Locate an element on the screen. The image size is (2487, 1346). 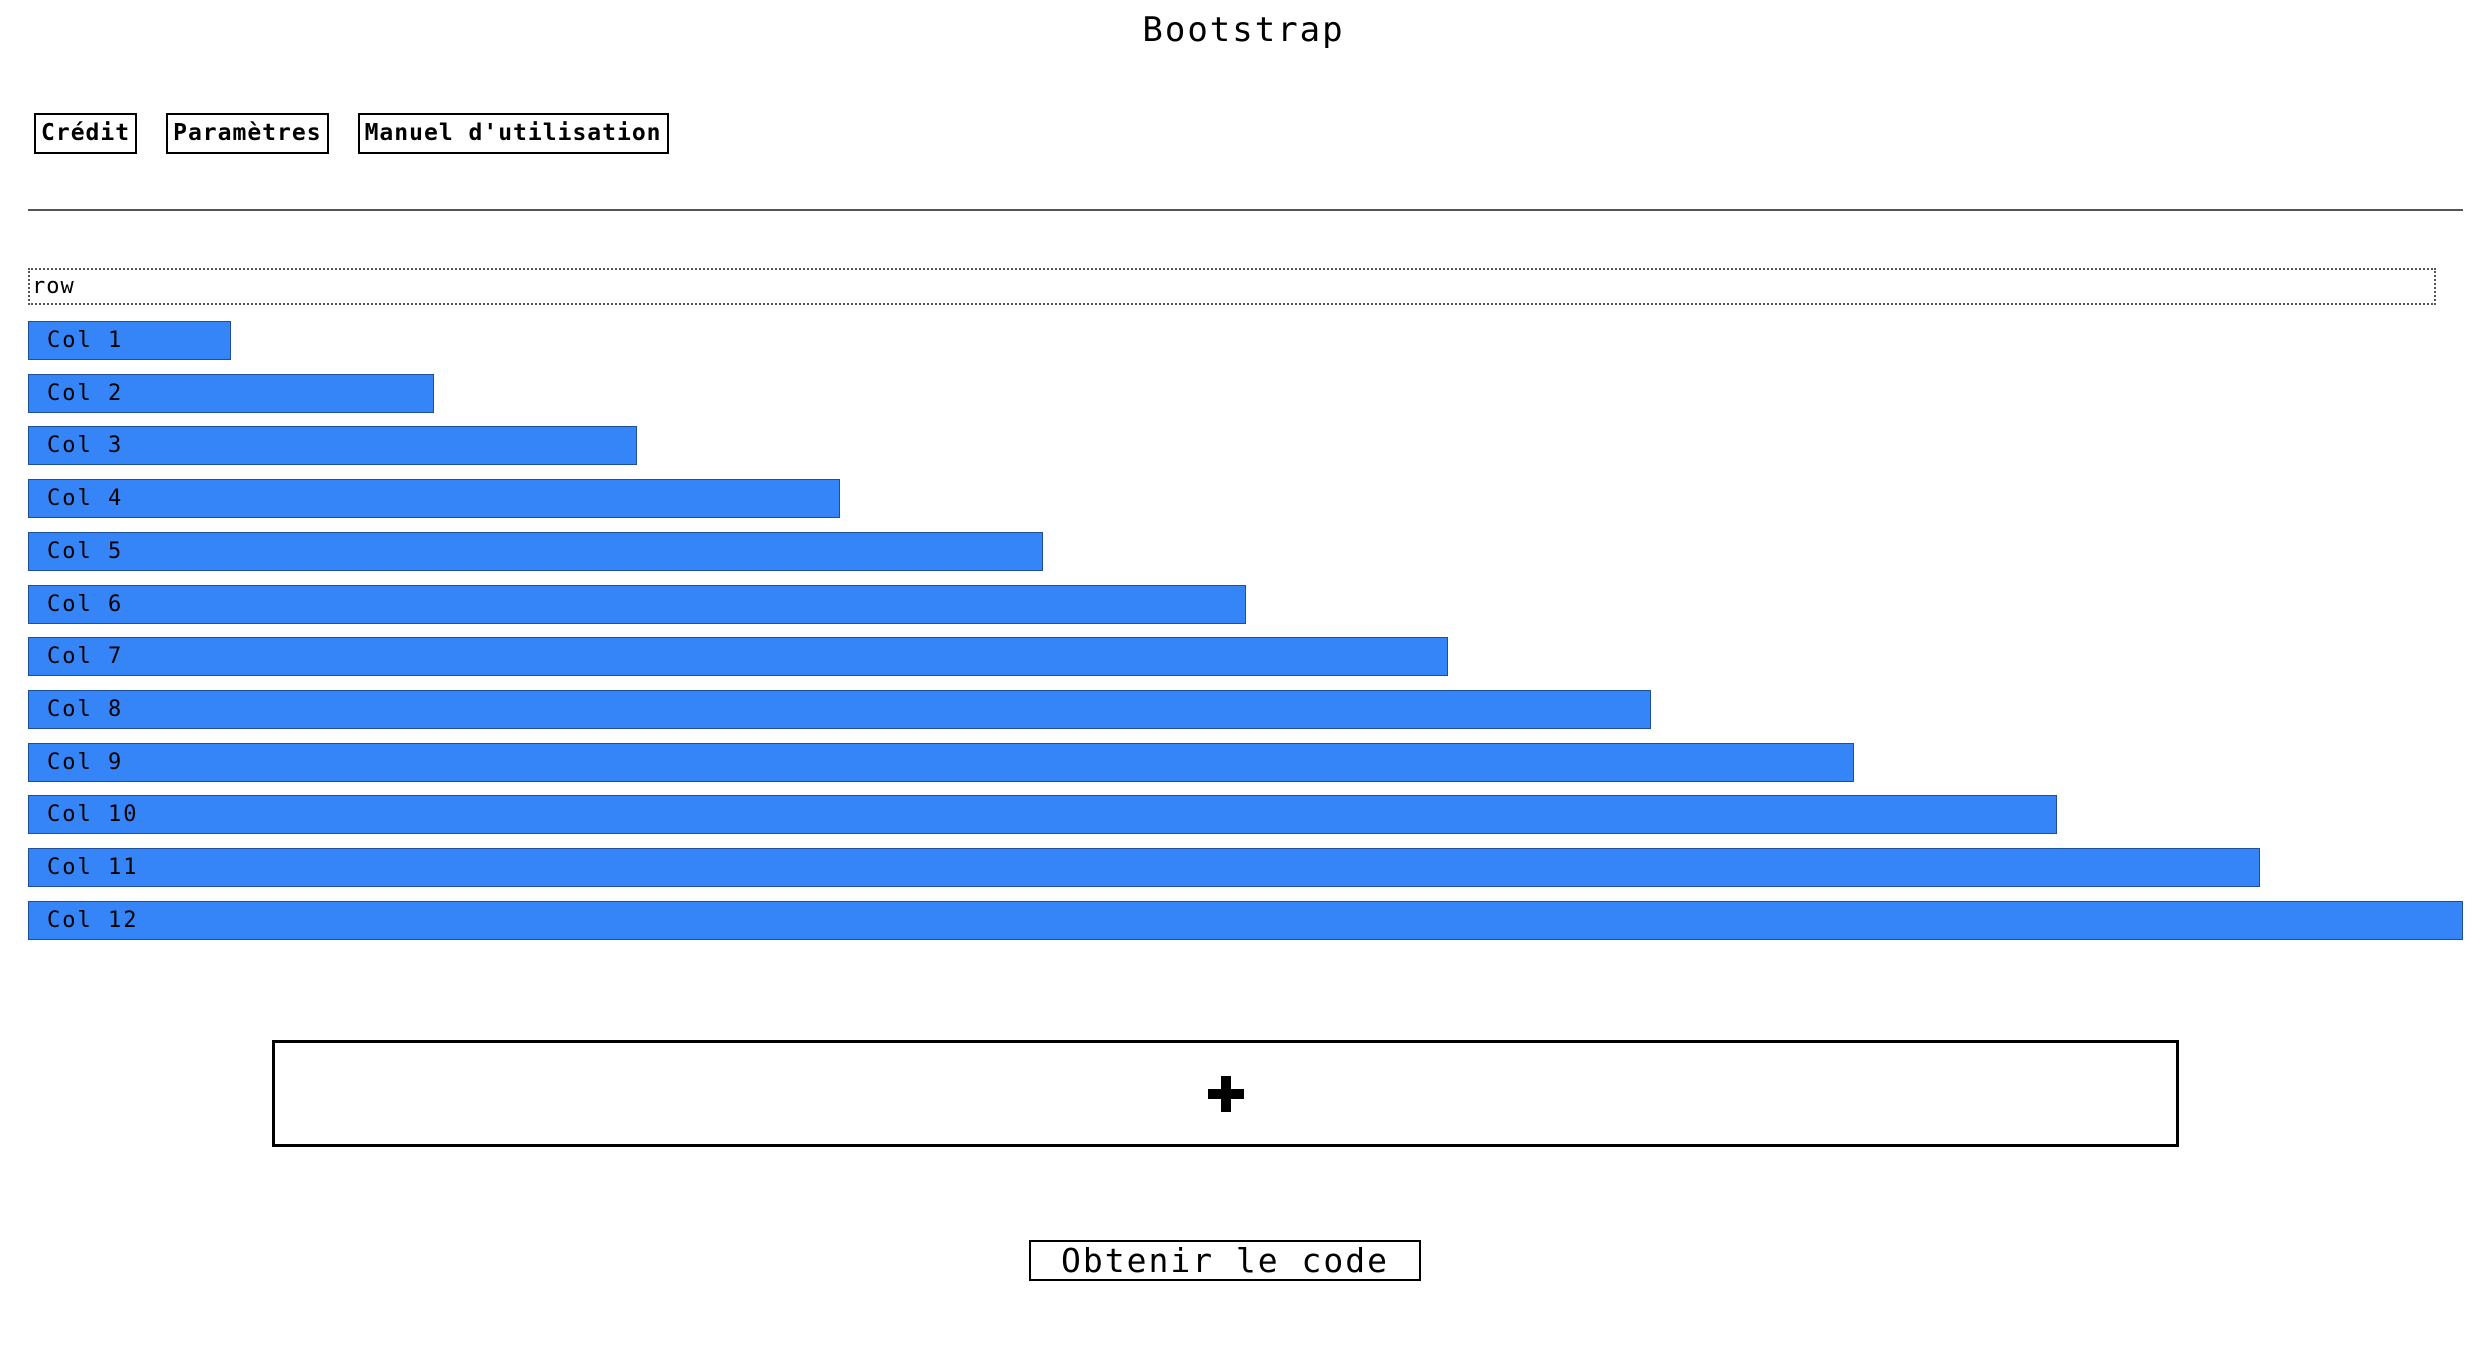
credit-button: Crédit is located at coordinates (86, 133).